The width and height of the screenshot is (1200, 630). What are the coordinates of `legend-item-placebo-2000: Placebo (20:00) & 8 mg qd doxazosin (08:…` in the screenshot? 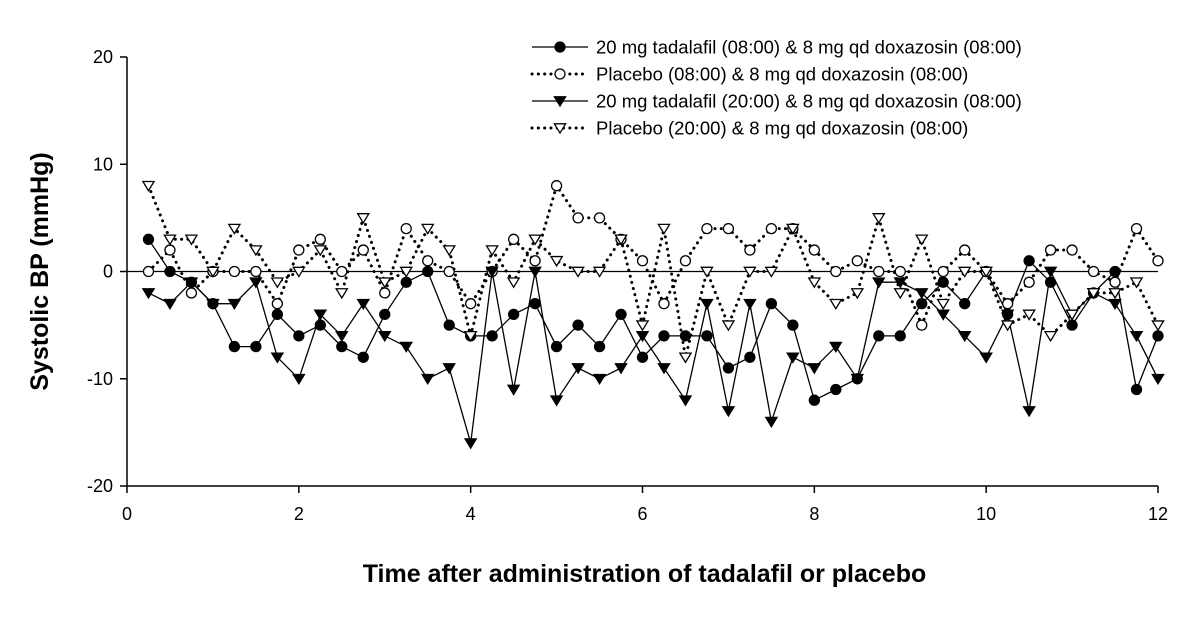 It's located at (749, 128).